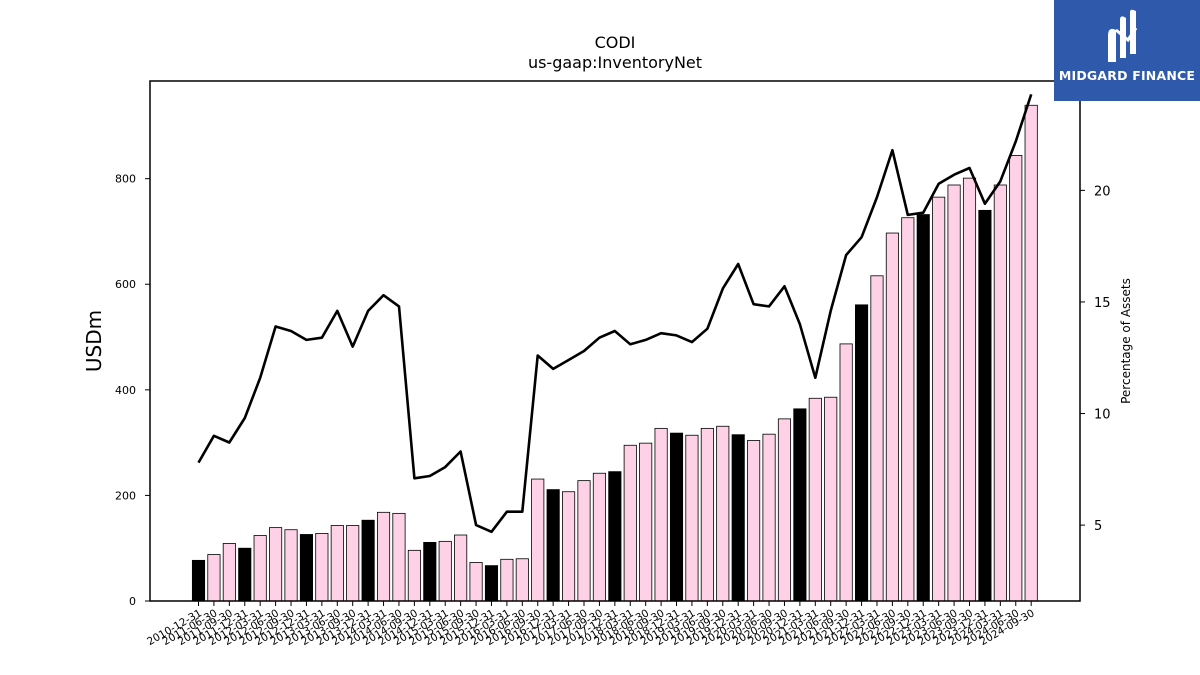  I want to click on y-tick-label: 0, so click(132, 601).